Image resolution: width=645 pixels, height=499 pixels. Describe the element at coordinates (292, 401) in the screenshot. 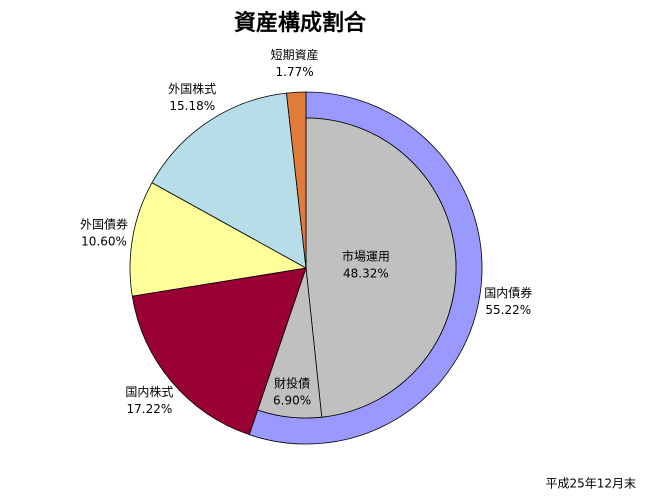

I see `value-label: 6.90%` at that location.